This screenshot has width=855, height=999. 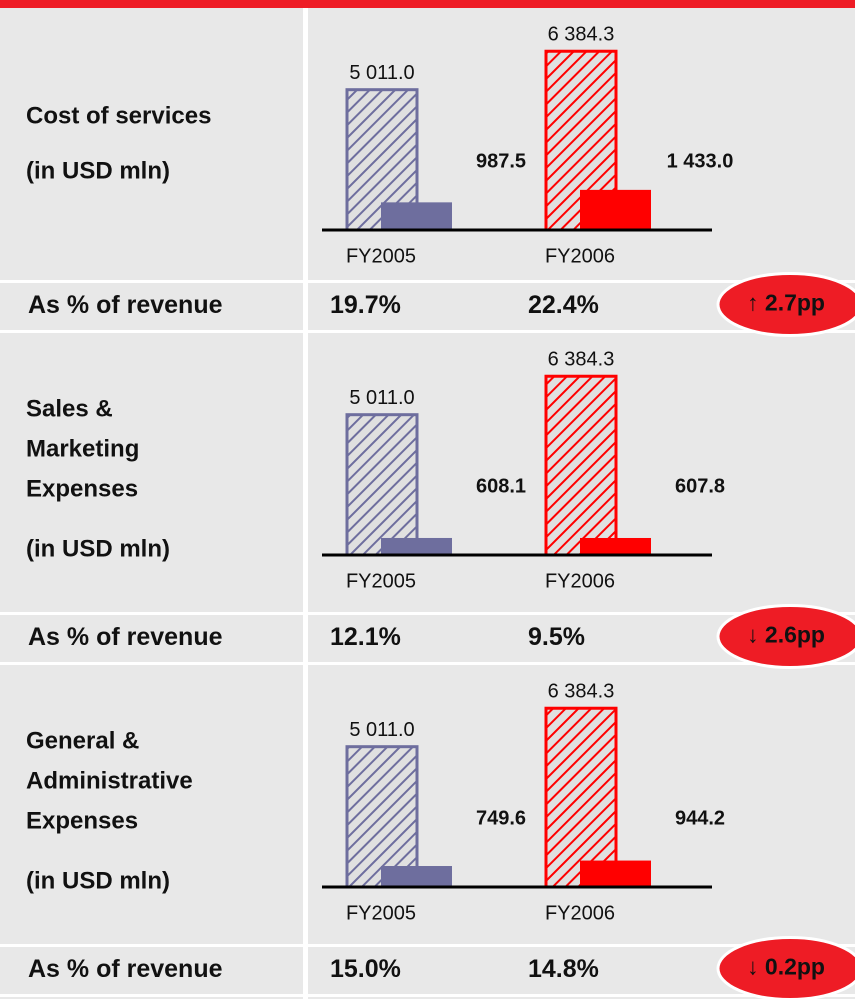 I want to click on row-title: Sales &, so click(x=69, y=408).